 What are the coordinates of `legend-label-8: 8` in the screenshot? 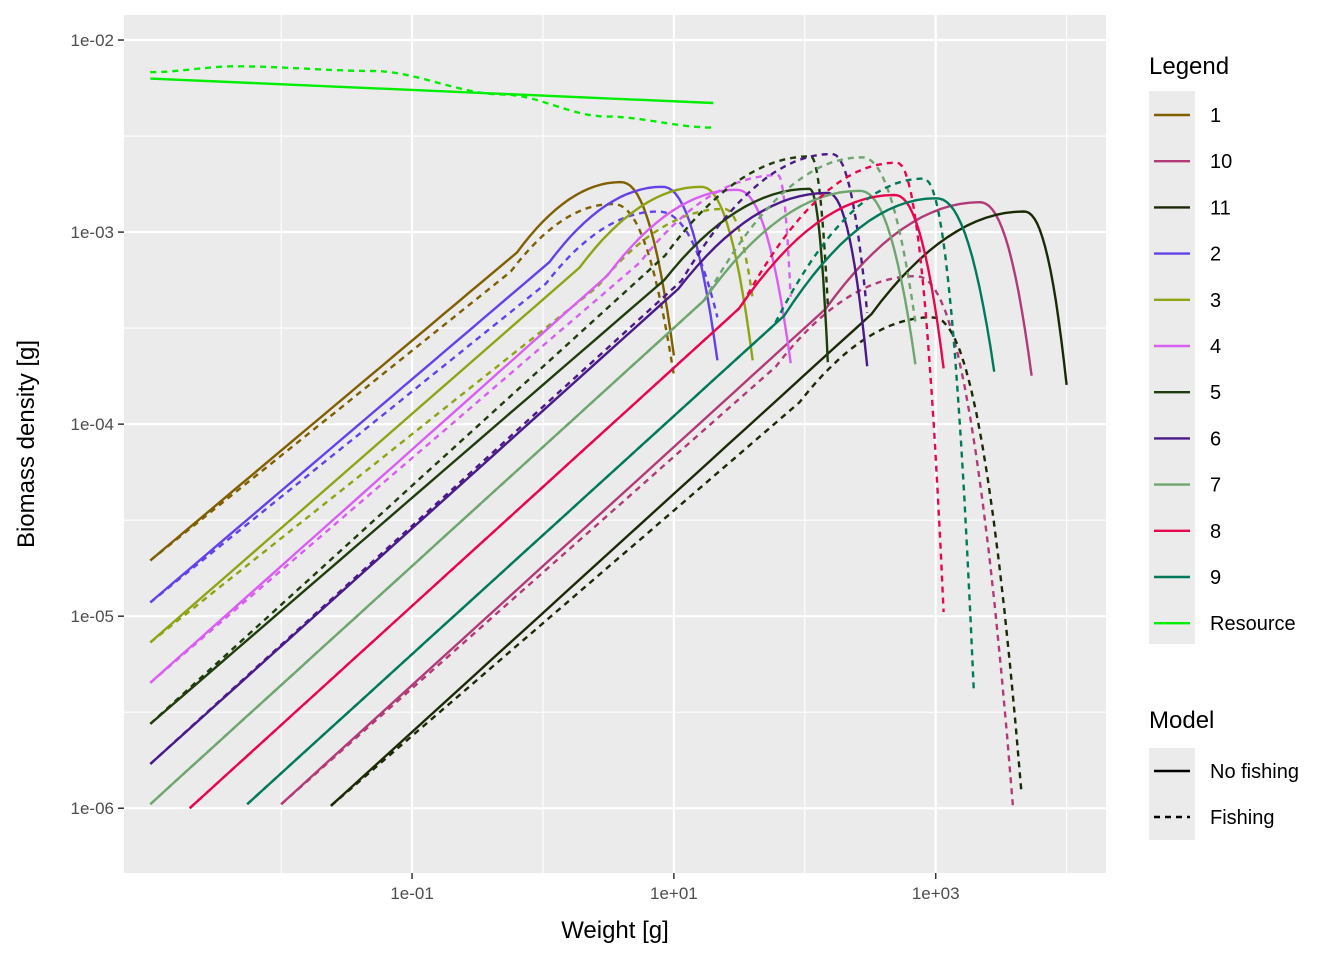 It's located at (1215, 532).